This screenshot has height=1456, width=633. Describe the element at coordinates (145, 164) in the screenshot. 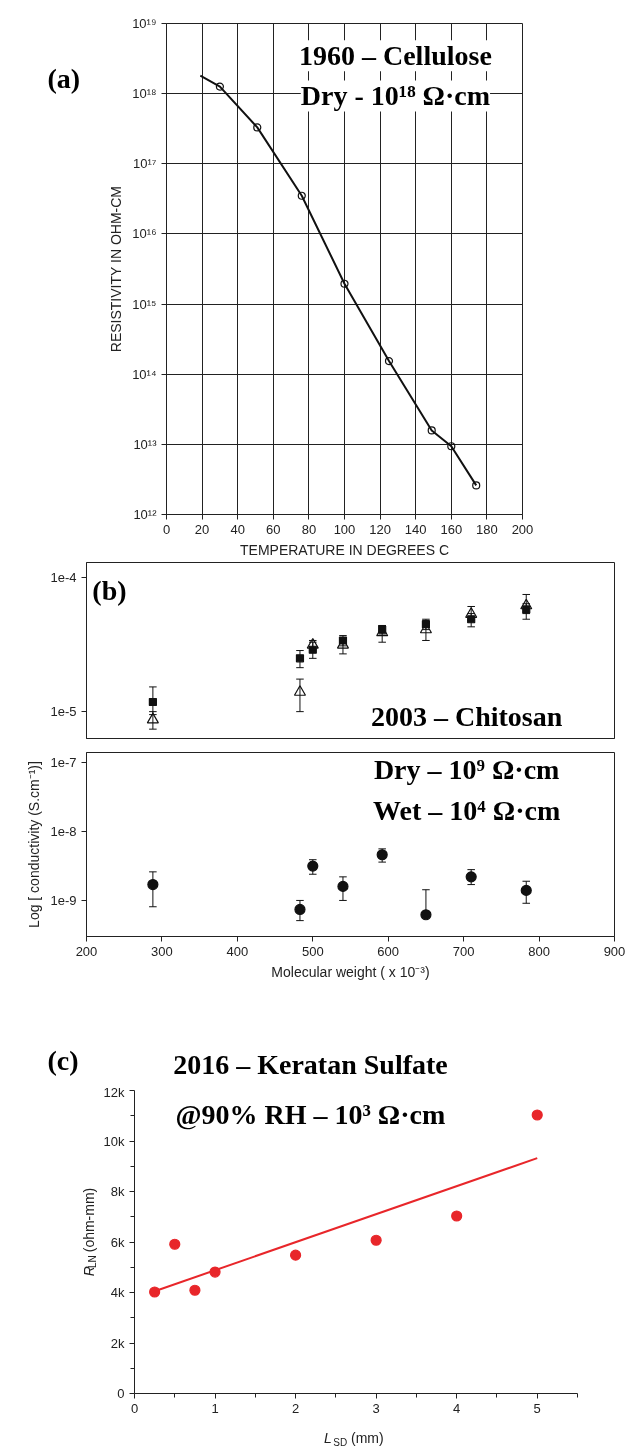

I see `y-tick-label: 10¹⁷` at that location.